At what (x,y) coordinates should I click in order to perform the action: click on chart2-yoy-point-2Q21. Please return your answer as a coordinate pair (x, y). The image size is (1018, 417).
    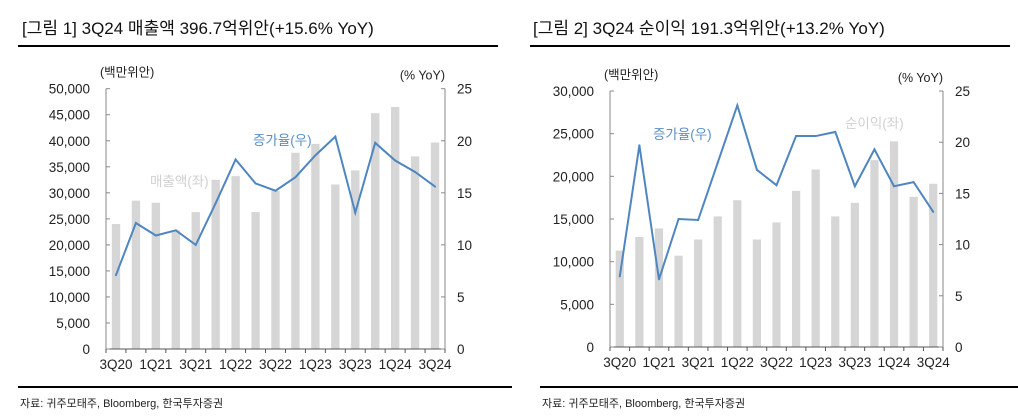
    Looking at the image, I should click on (678, 219).